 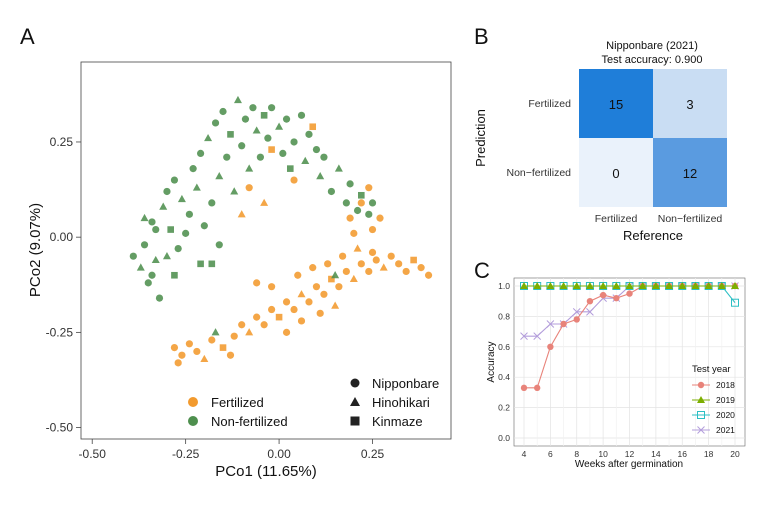 I want to click on accuracy-x-tick-label: 16, so click(x=683, y=454).